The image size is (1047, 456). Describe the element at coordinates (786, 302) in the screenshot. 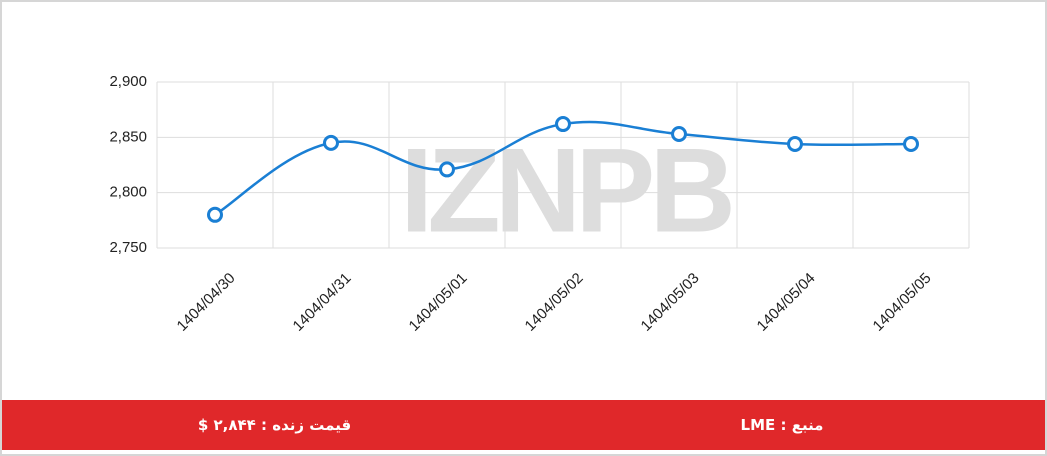

I see `x-tick-label: 1404/05/04` at that location.